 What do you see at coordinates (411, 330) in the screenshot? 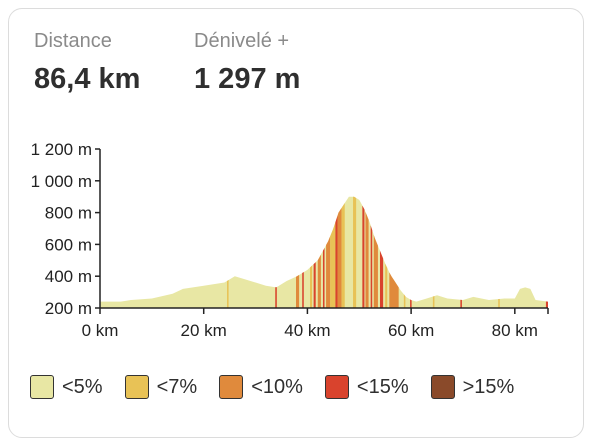
I see `x-tick-label: 60 km` at bounding box center [411, 330].